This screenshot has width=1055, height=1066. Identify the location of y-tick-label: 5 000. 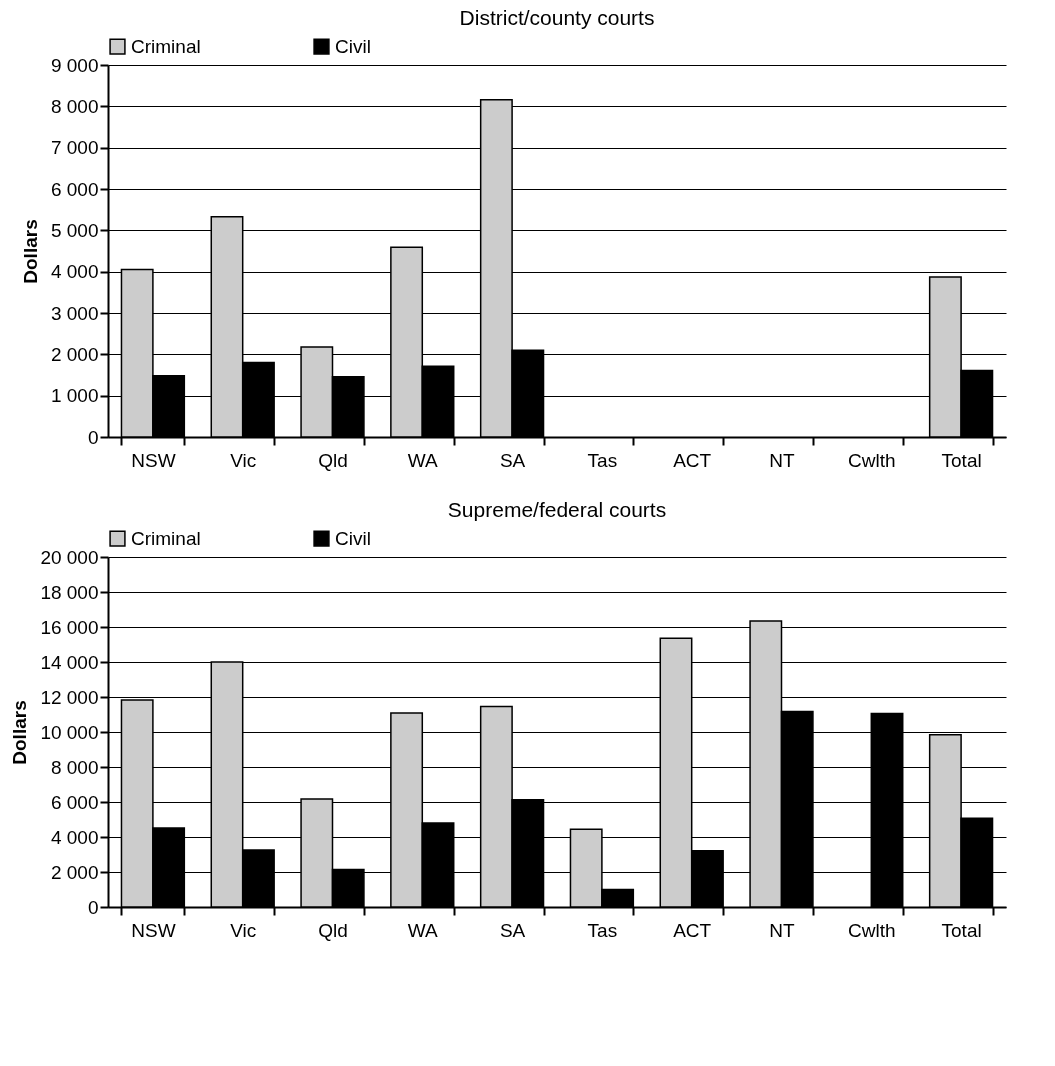
(74, 230).